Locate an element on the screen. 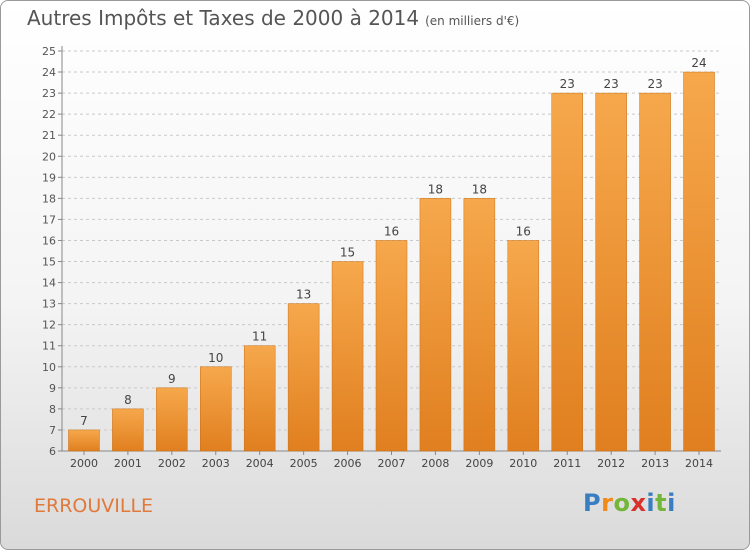  x-tick-label: 2007 is located at coordinates (392, 463).